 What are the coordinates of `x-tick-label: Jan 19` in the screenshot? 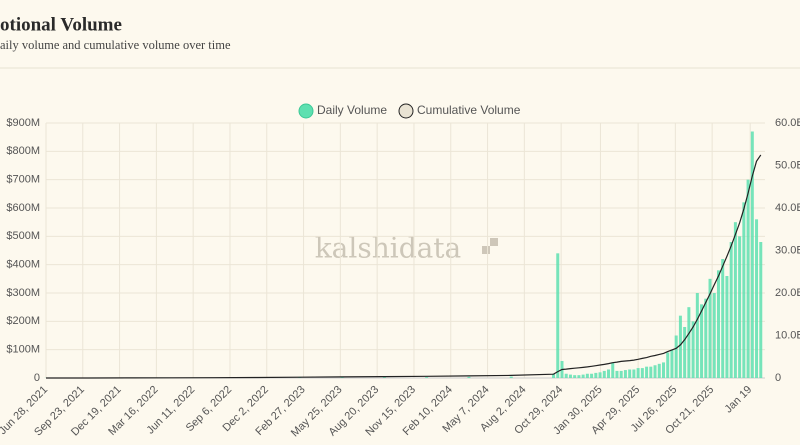 It's located at (739, 400).